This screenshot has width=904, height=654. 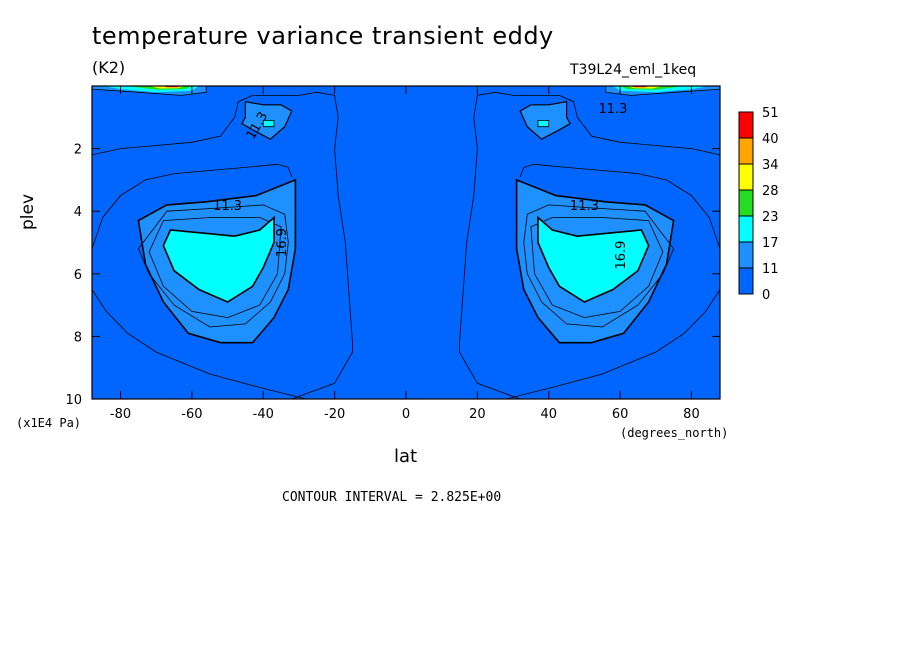 What do you see at coordinates (770, 269) in the screenshot?
I see `colorbar-label: 11` at bounding box center [770, 269].